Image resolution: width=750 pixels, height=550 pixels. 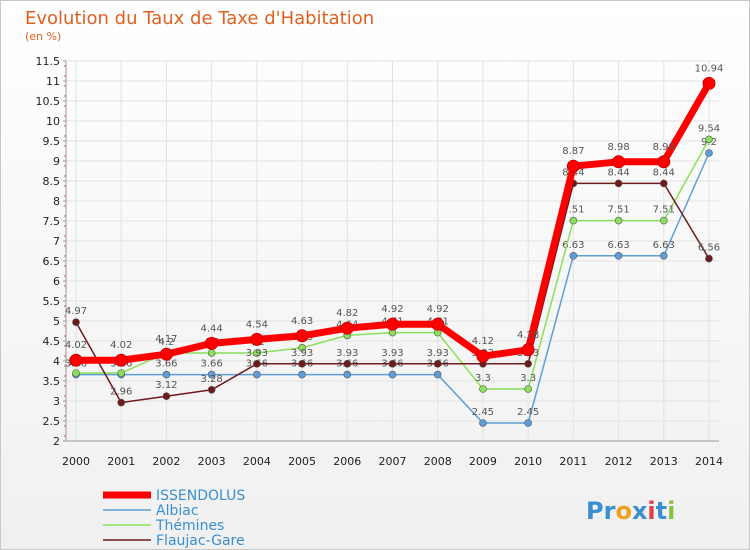 What do you see at coordinates (483, 412) in the screenshot?
I see `data-label: 2.45` at bounding box center [483, 412].